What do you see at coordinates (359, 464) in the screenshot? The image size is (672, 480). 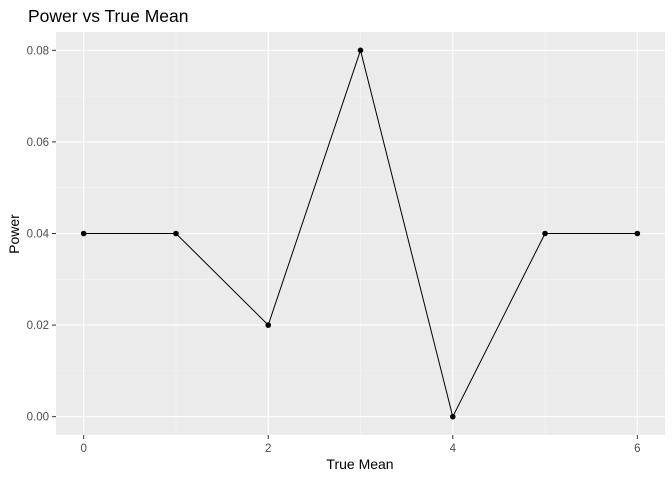 I see `x-axis-title: True Mean` at bounding box center [359, 464].